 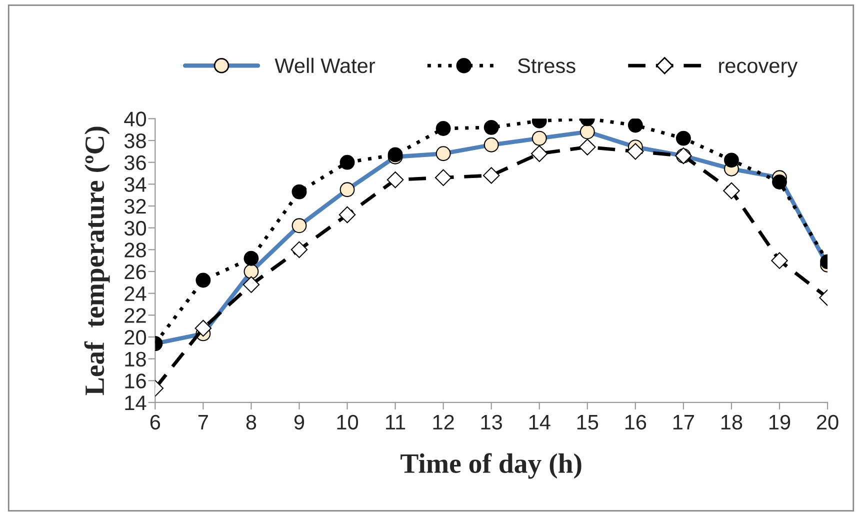 What do you see at coordinates (135, 381) in the screenshot?
I see `y-tick-label: 16` at bounding box center [135, 381].